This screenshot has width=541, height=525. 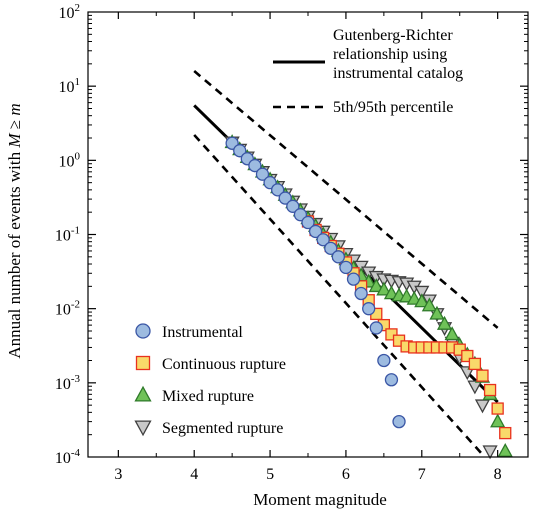 I want to click on y-tick-label: 10⁻², so click(x=67, y=309).